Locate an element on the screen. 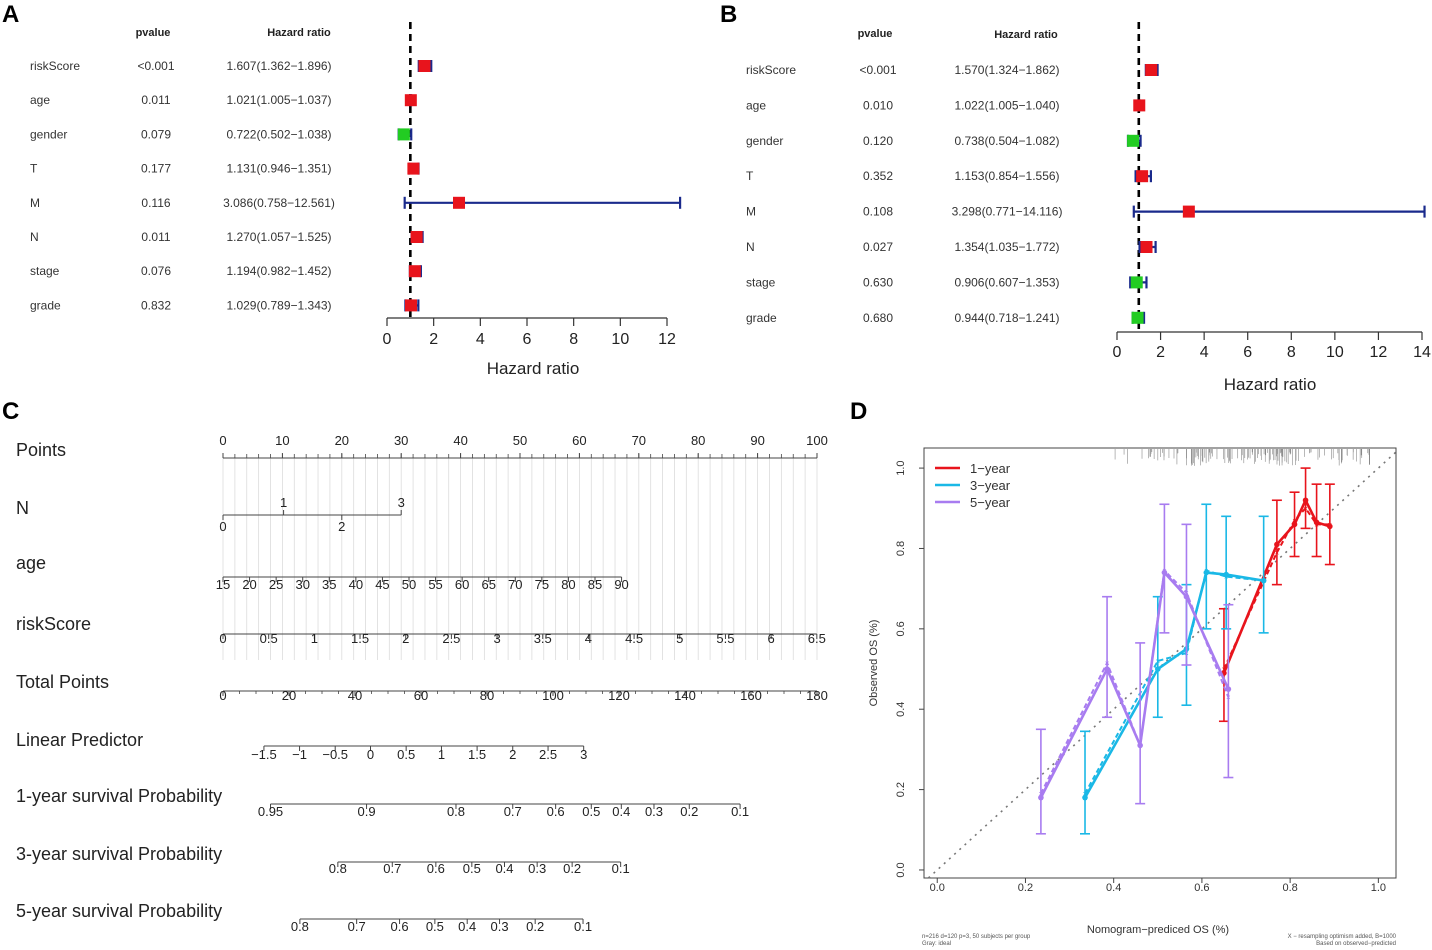 Image resolution: width=1432 pixels, height=950 pixels. panel-b-hr-header: Hazard ratio is located at coordinates (1026, 35).